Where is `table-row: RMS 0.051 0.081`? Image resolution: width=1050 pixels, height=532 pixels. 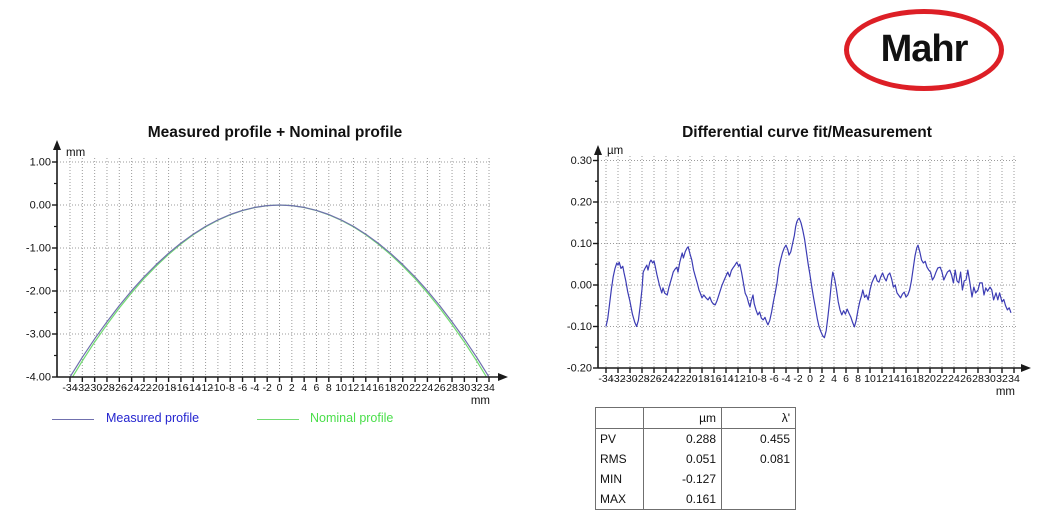
table-row: RMS 0.051 0.081 is located at coordinates (696, 459).